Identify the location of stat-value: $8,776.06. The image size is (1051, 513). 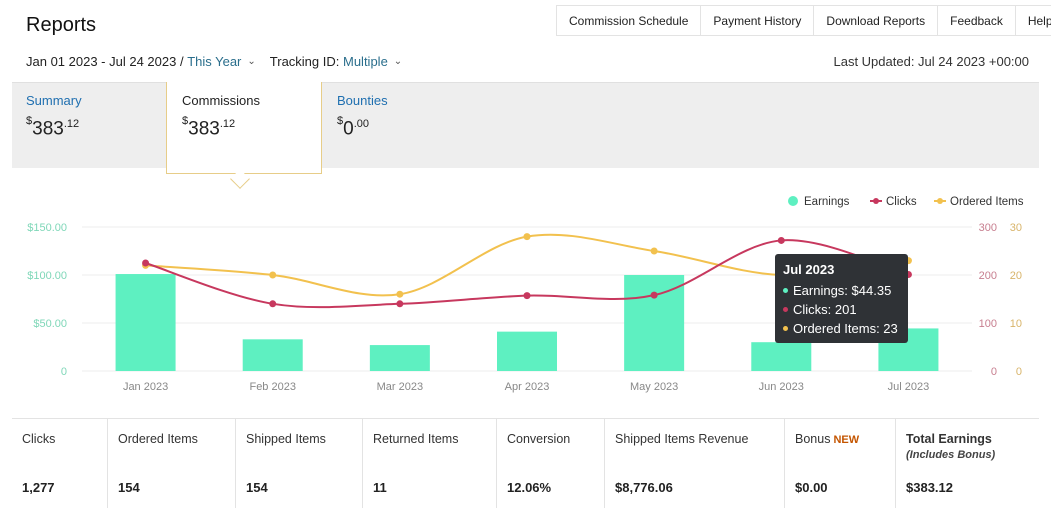
(644, 487).